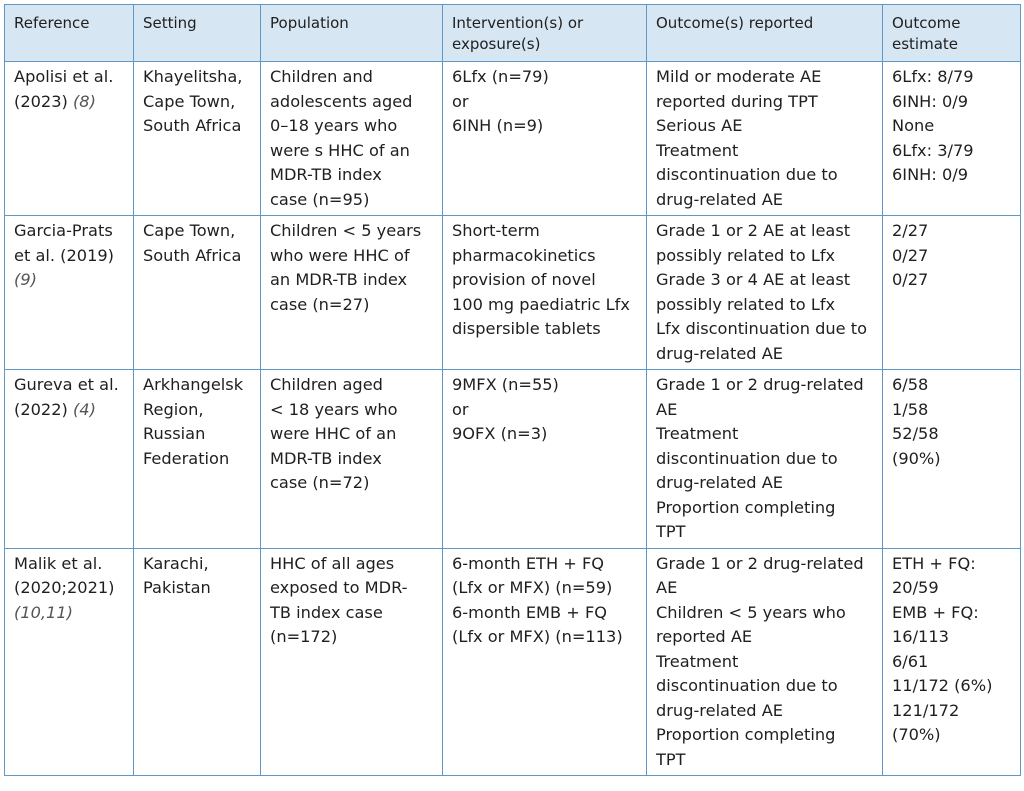 This screenshot has height=791, width=1024. What do you see at coordinates (496, 44) in the screenshot?
I see `header-line: exposure(s)` at bounding box center [496, 44].